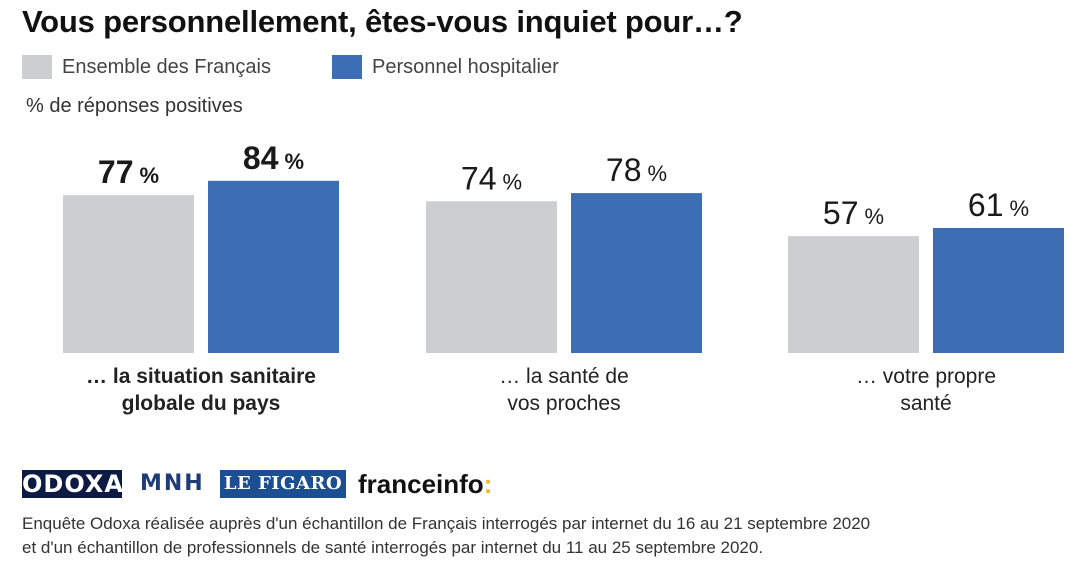  I want to click on data-label-hospitalier-situation-sanitaire: 84%, so click(273, 158).